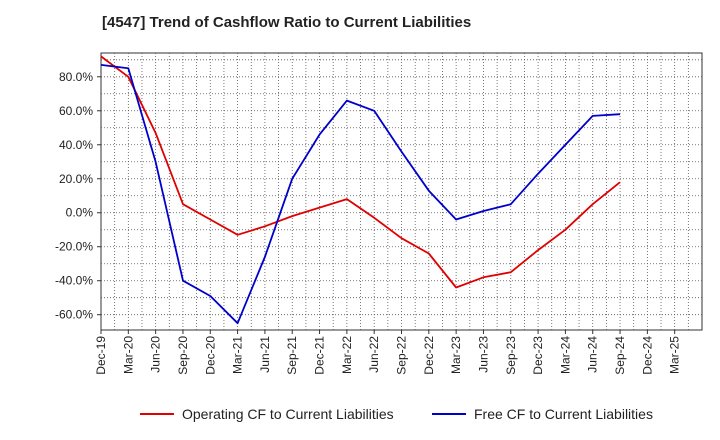 This screenshot has width=720, height=440. What do you see at coordinates (101, 355) in the screenshot?
I see `x-tick-label: Dec-19` at bounding box center [101, 355].